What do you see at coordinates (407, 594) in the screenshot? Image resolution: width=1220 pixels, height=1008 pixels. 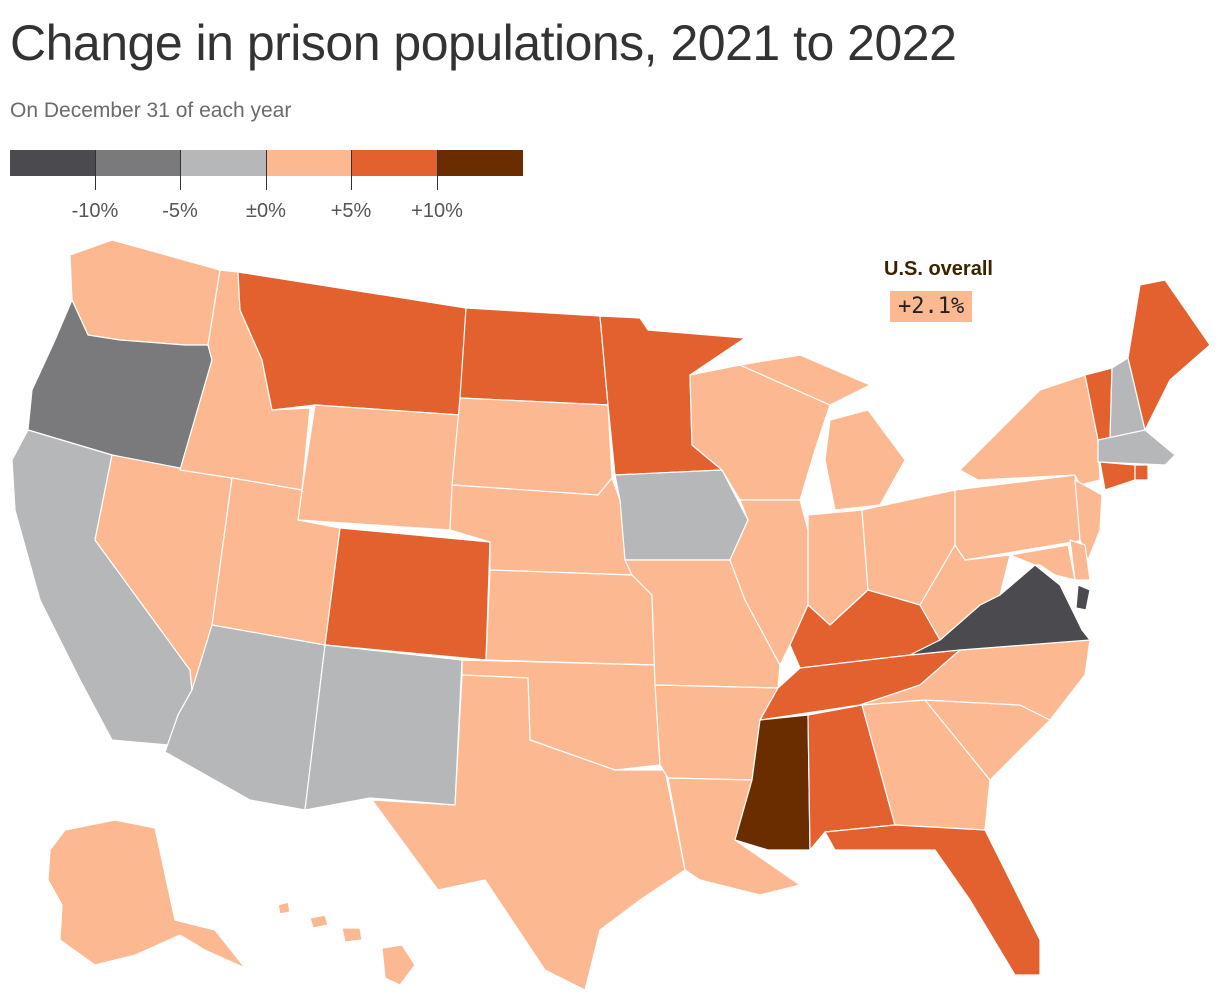 I see `state-colorado` at bounding box center [407, 594].